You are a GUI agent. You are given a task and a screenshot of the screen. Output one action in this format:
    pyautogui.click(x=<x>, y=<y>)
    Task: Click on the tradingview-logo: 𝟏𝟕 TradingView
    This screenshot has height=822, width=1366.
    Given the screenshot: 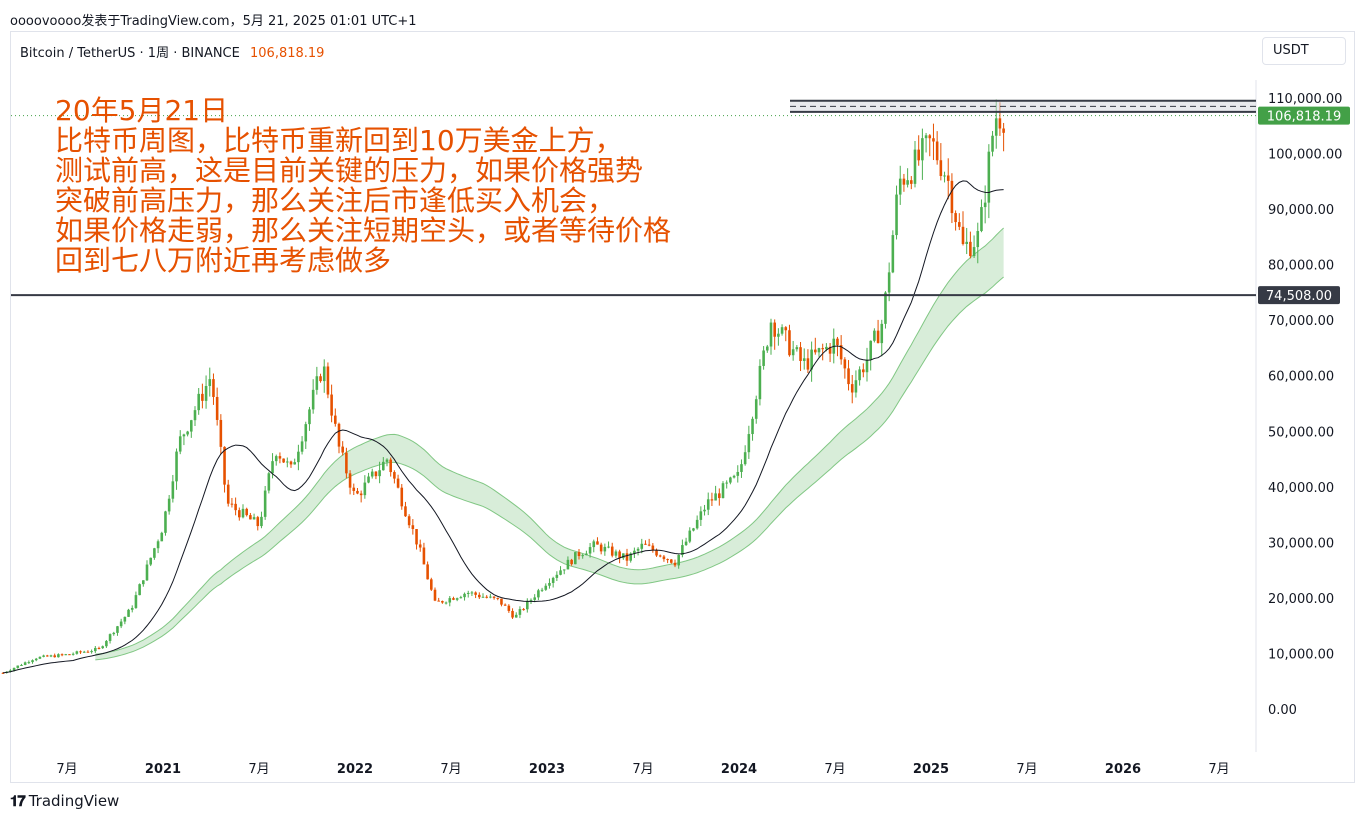 What is the action you would take?
    pyautogui.click(x=64, y=801)
    